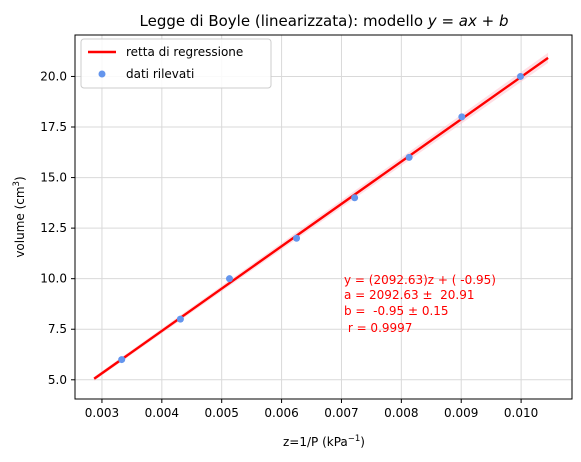 The width and height of the screenshot is (581, 462). What do you see at coordinates (160, 74) in the screenshot?
I see `legend-label-data: dati rilevati` at bounding box center [160, 74].